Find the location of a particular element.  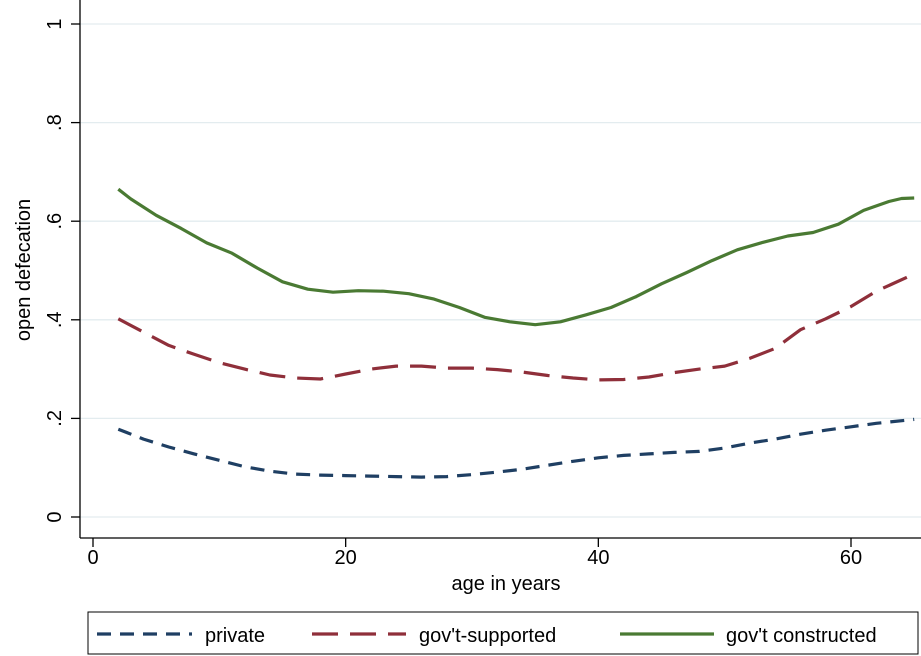

y-tick-label-5: 1 is located at coordinates (55, 23).